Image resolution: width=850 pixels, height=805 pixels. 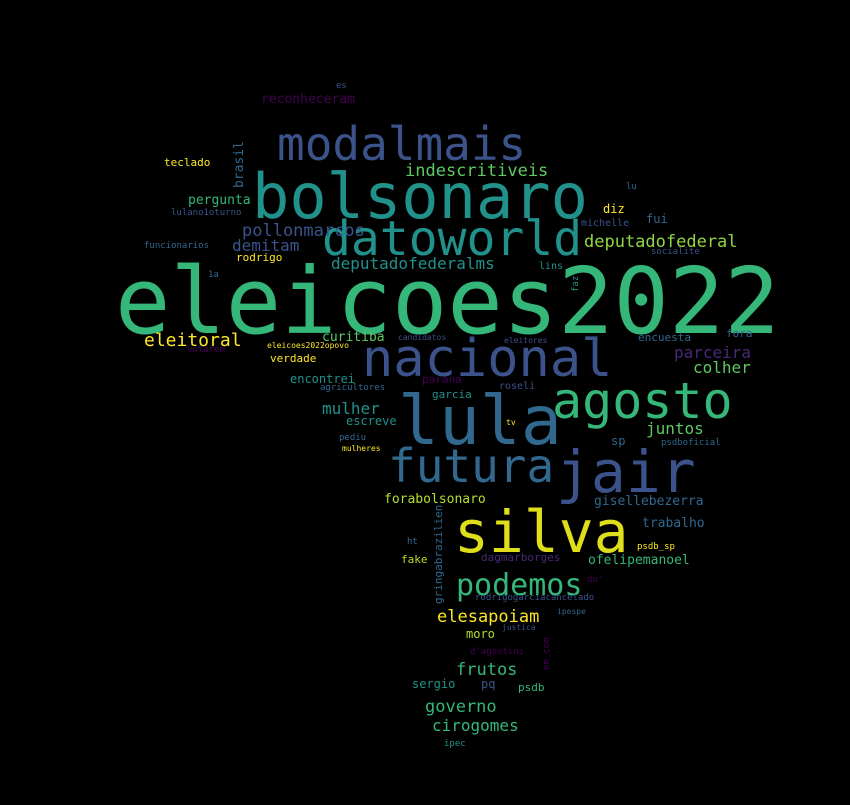 I want to click on word-curitiba: curitiba, so click(x=353, y=337).